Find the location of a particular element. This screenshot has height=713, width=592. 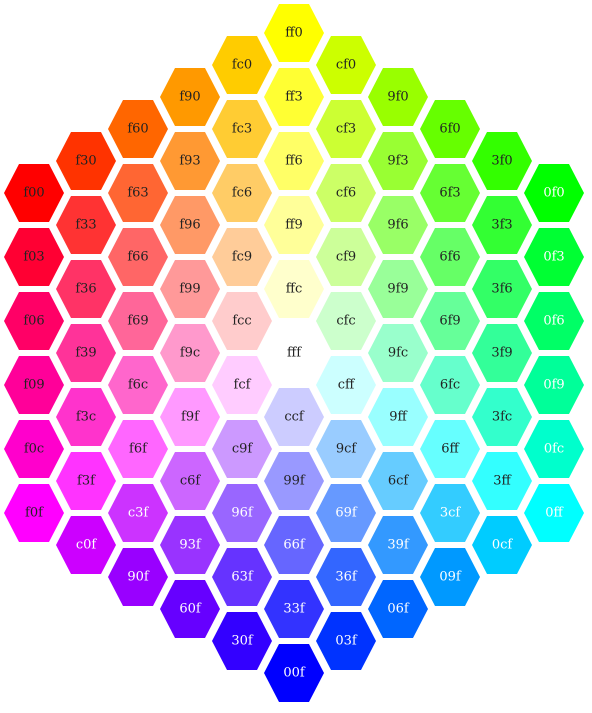

color-hex: f36 is located at coordinates (86, 289).